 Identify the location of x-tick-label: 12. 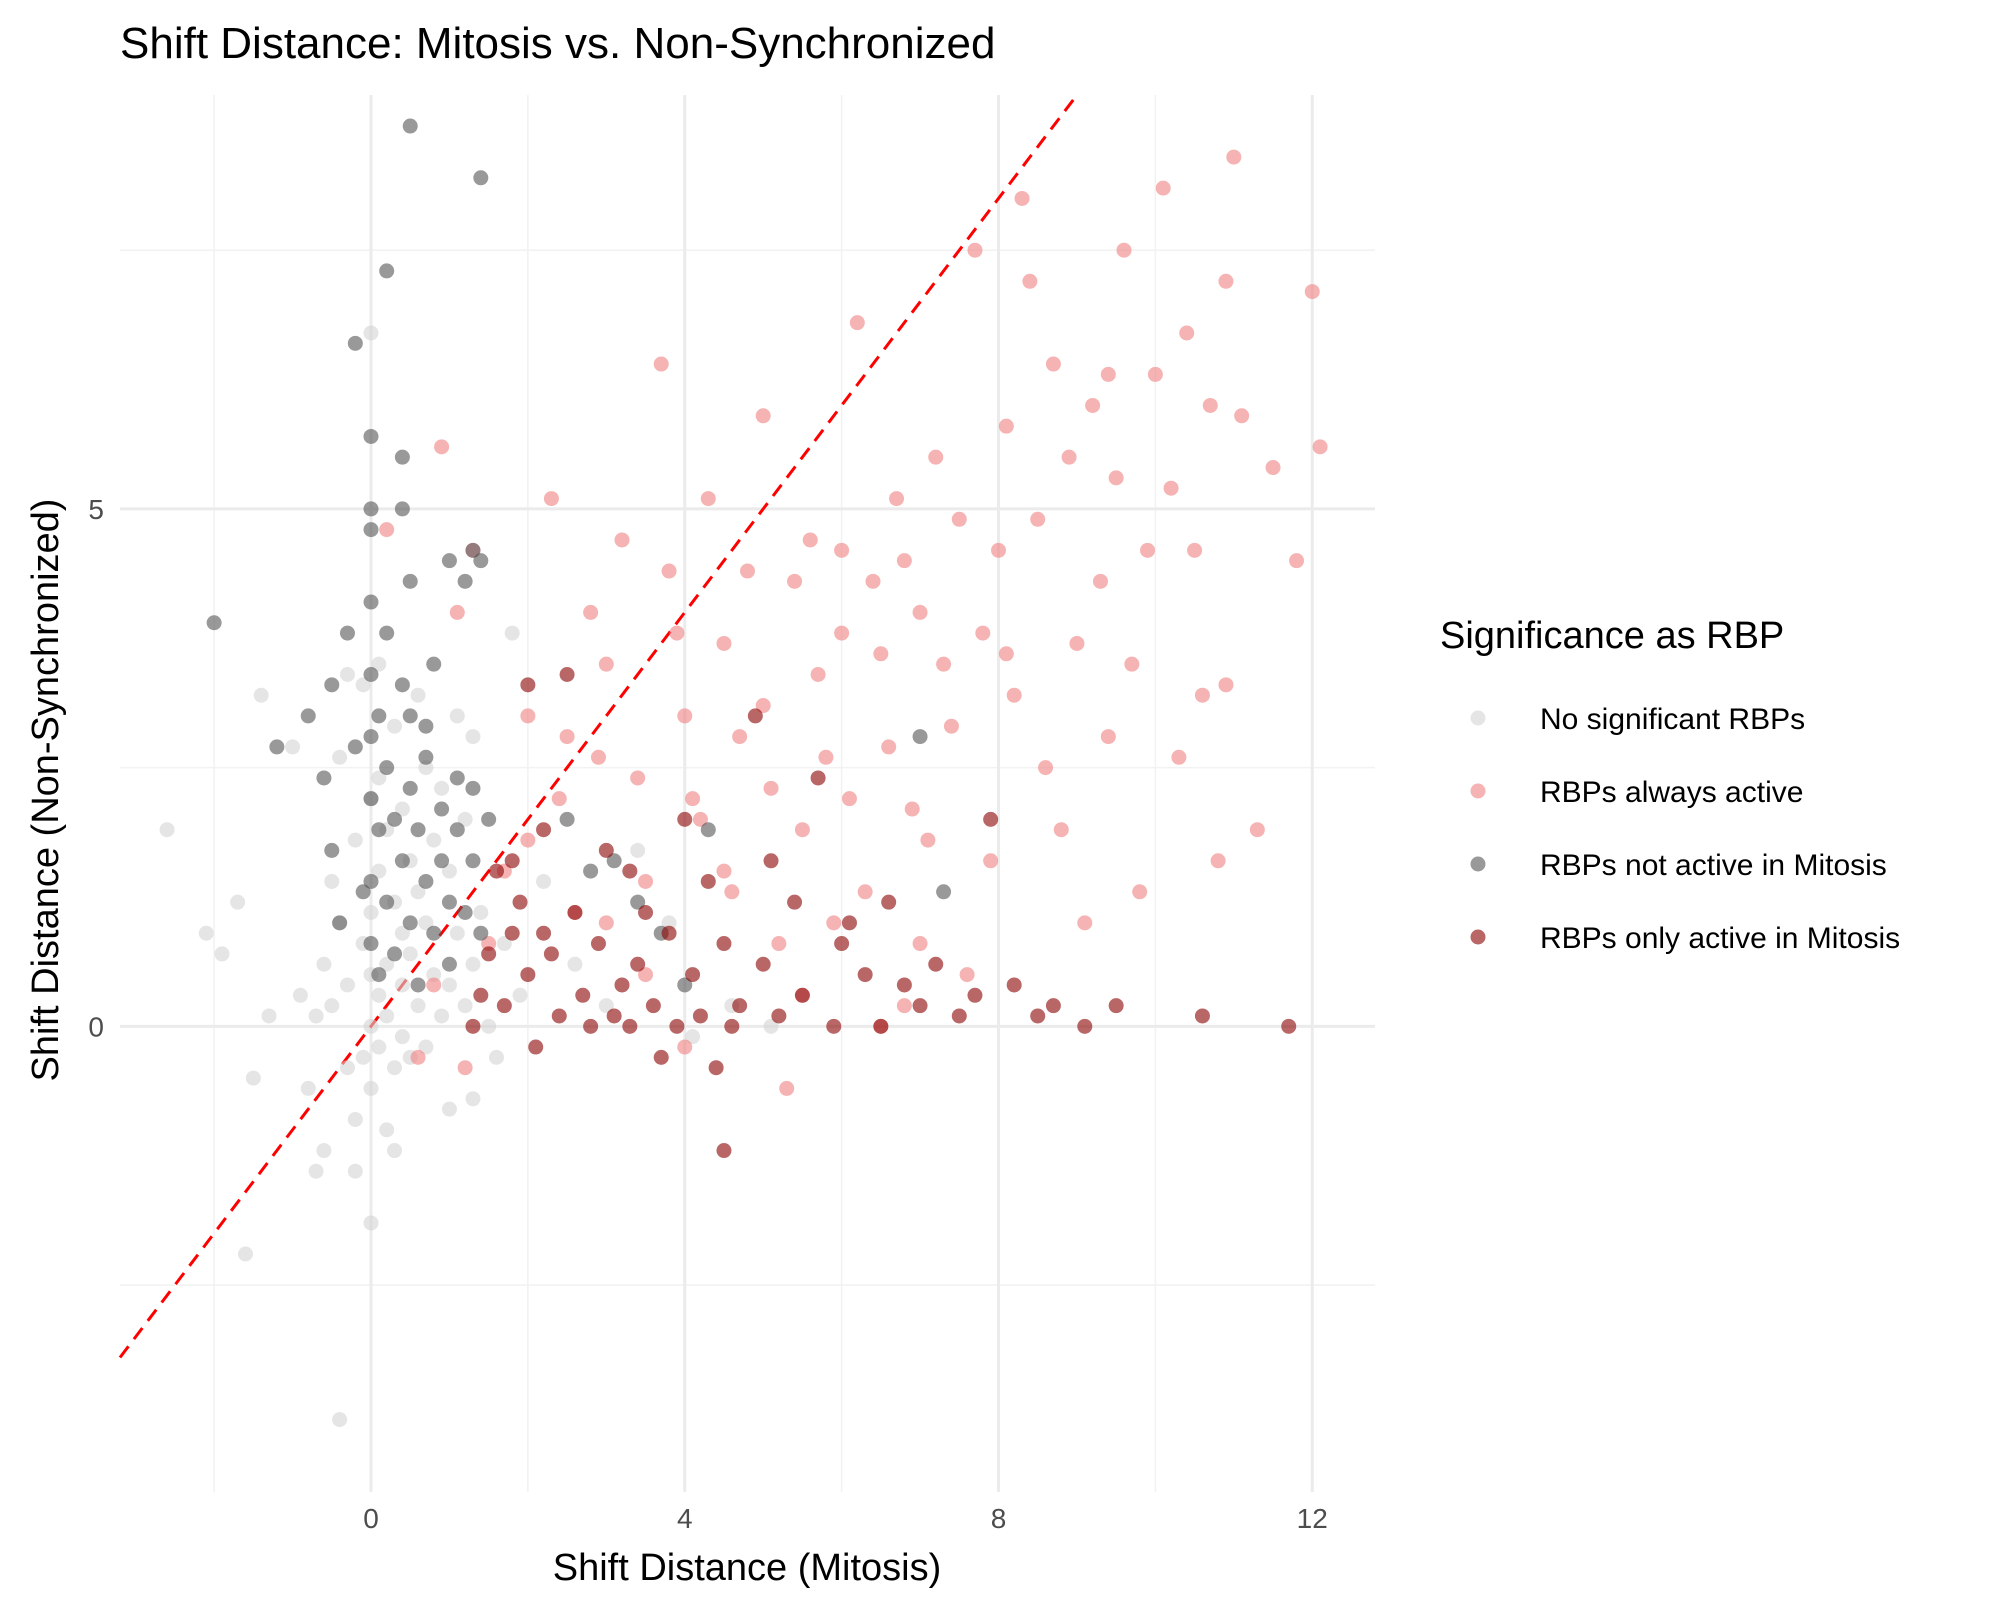
(1312, 1518).